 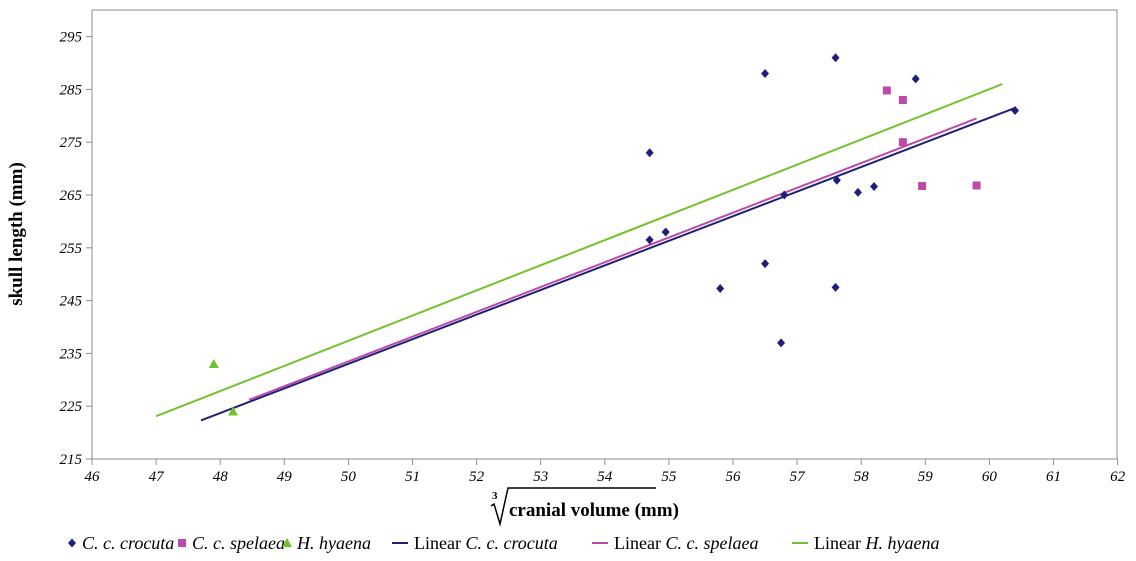 I want to click on legend-item-linear-c-c-spelaea: Linear C. c. spelaea, so click(x=675, y=543).